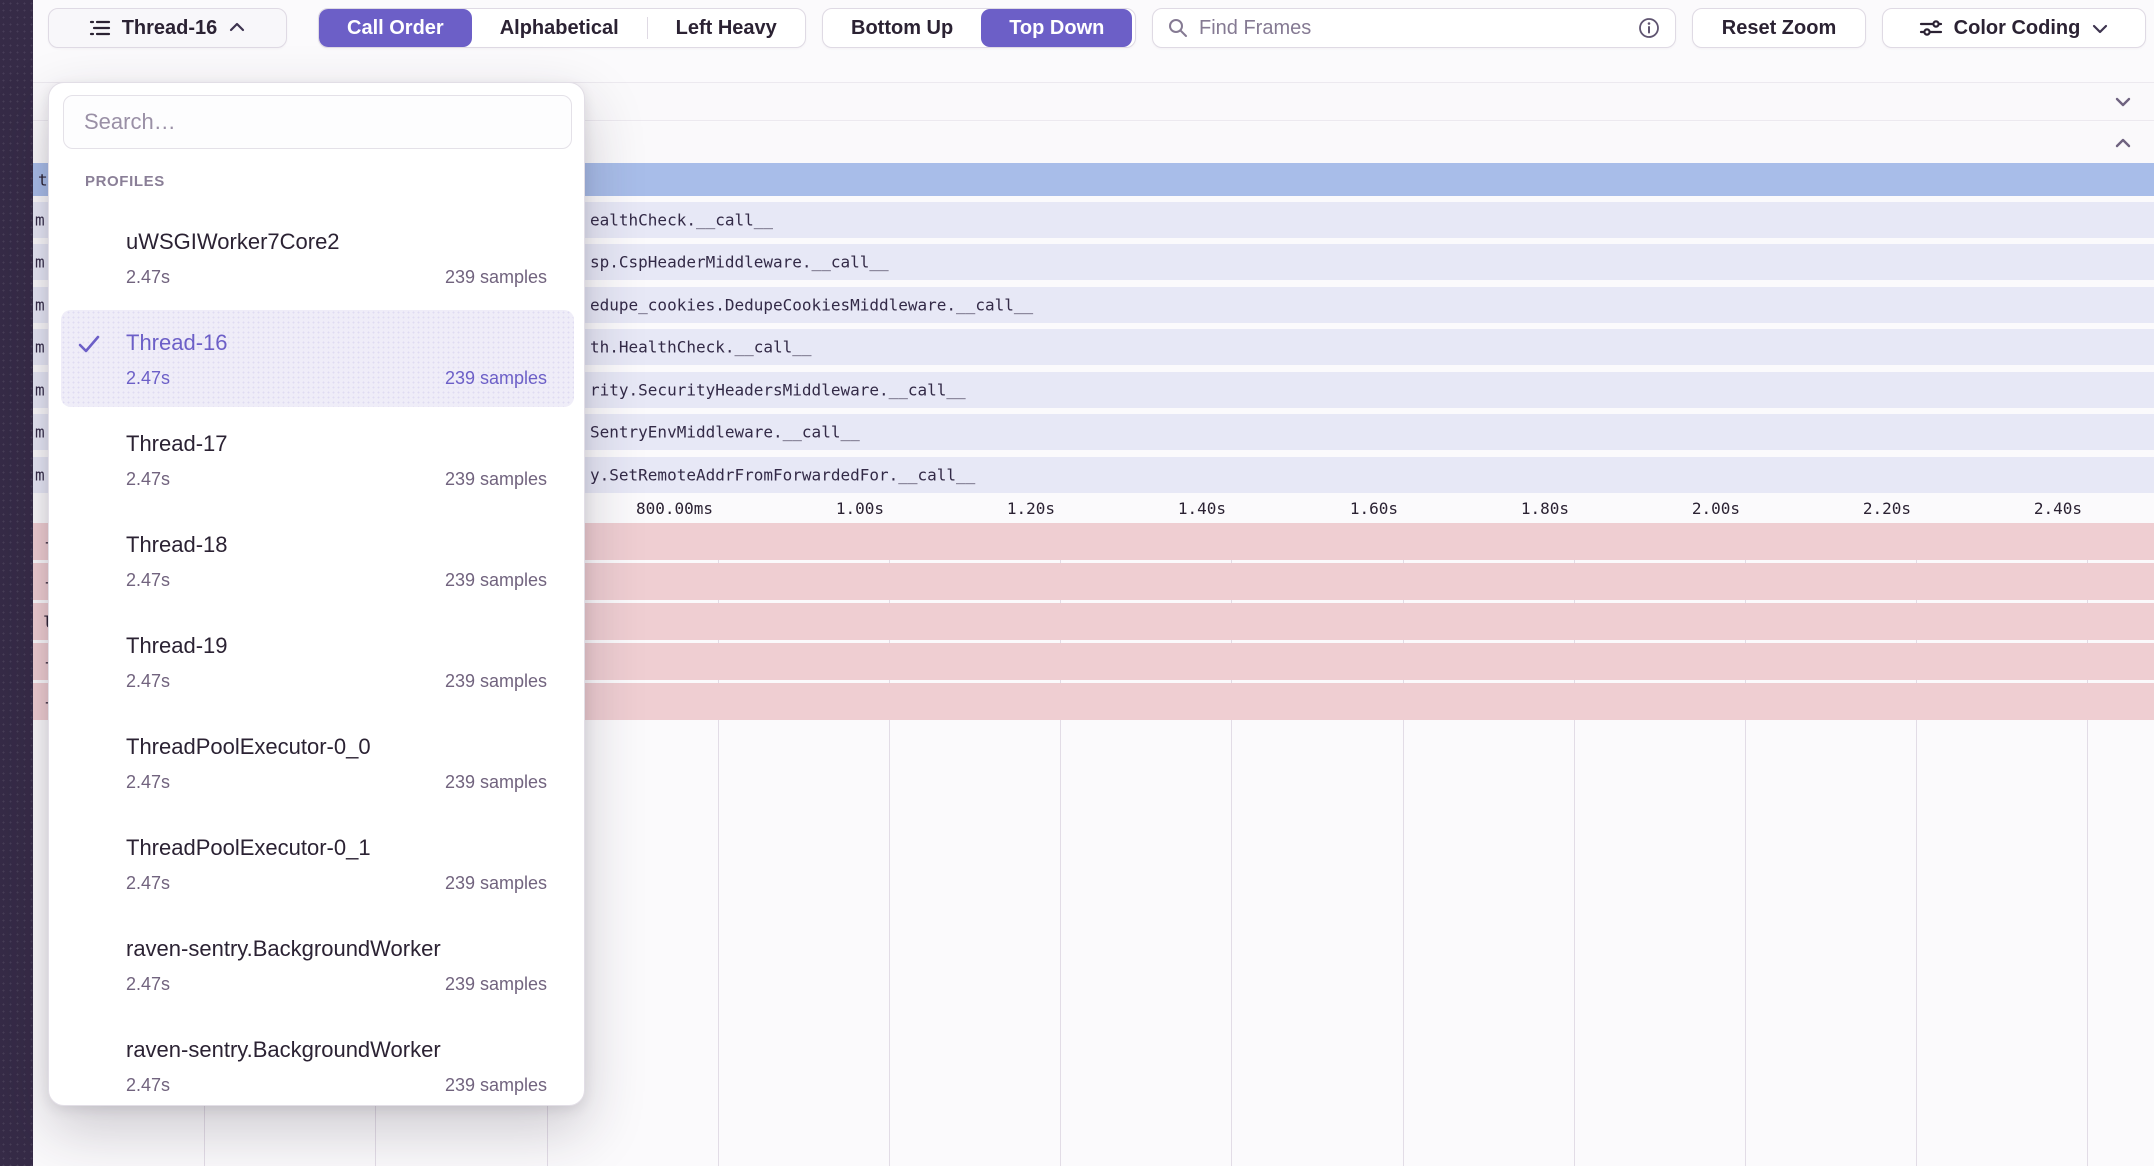  Describe the element at coordinates (559, 27) in the screenshot. I see `sort-option-alphabetical: Alphabetical` at that location.